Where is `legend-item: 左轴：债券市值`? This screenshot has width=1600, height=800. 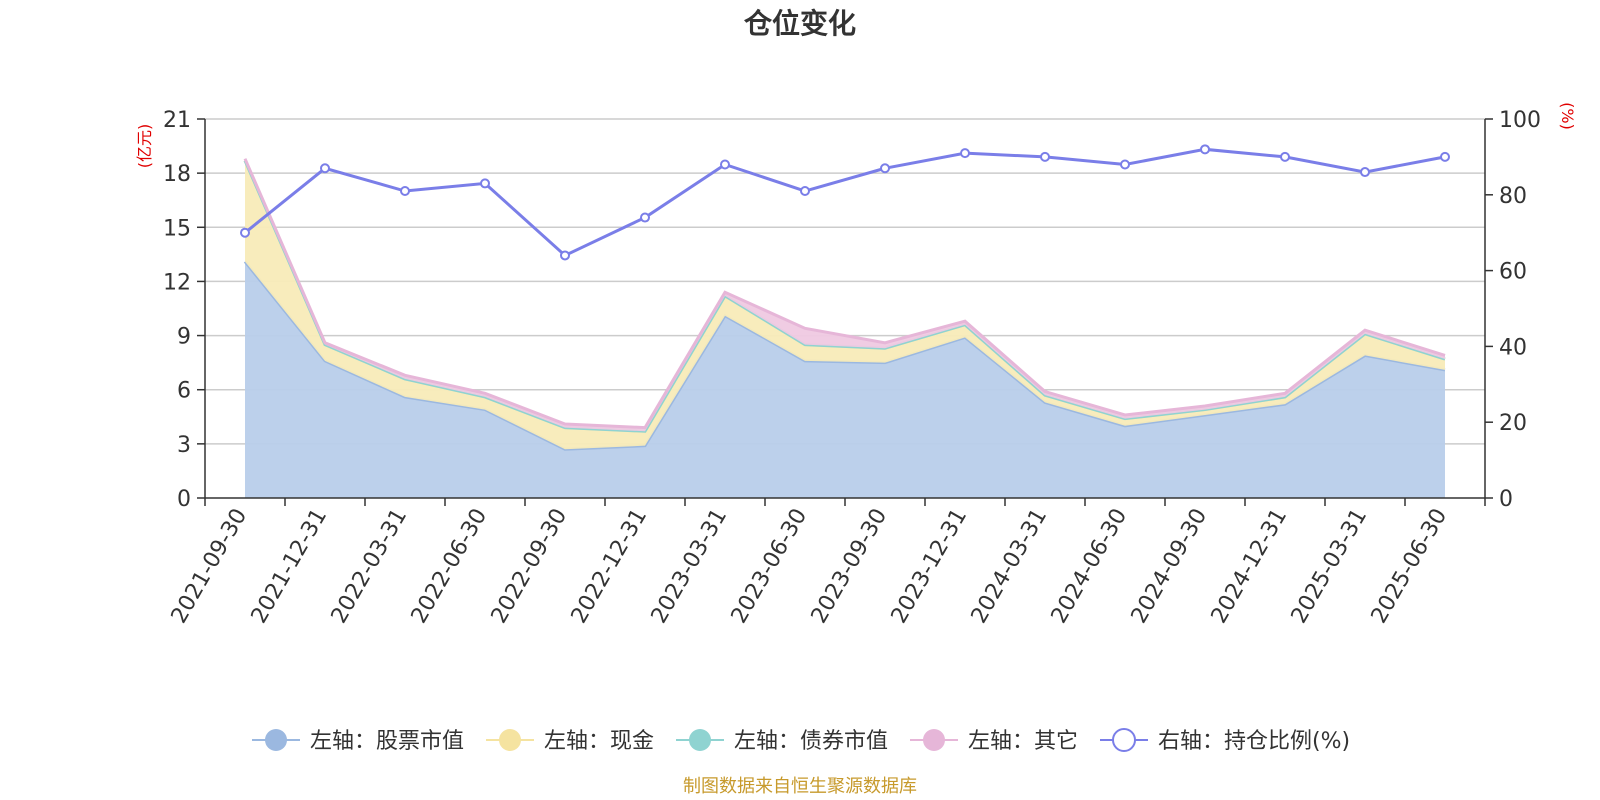
legend-item: 左轴：债券市值 is located at coordinates (782, 741).